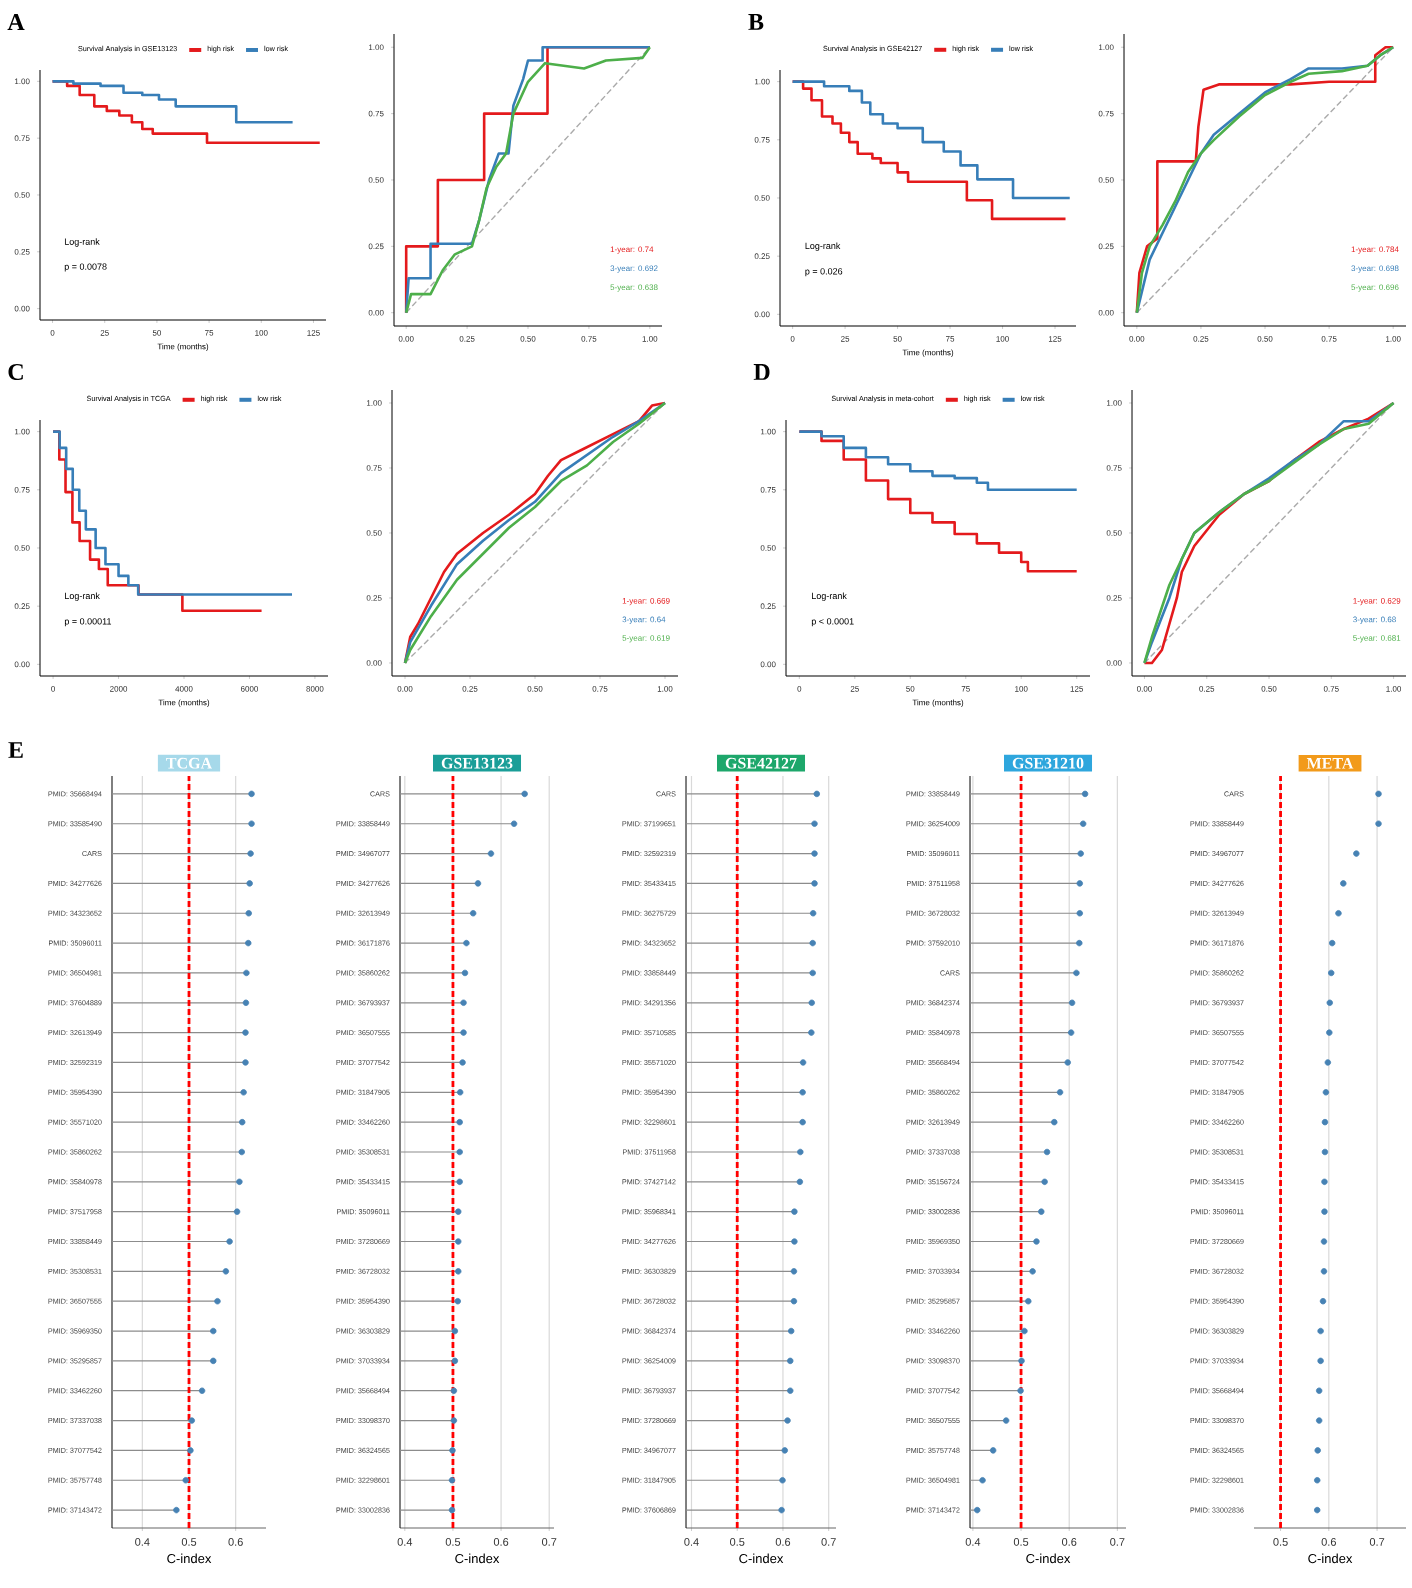  I want to click on chart-title: GSE42127, so click(761, 763).